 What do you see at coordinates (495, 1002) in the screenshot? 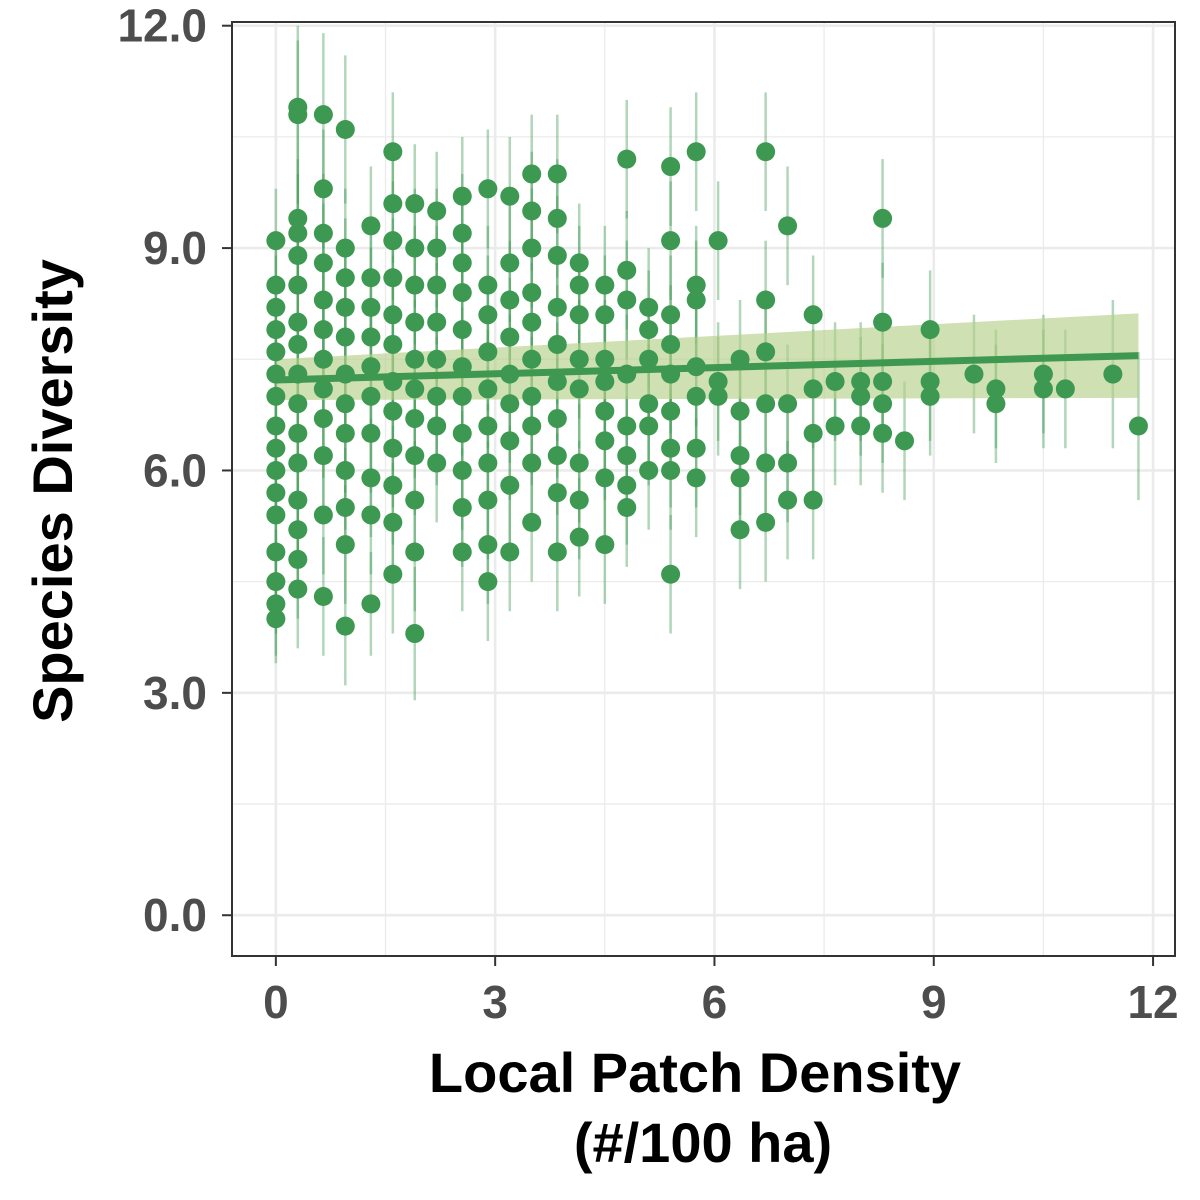
I see `x-tick-label: 3` at bounding box center [495, 1002].